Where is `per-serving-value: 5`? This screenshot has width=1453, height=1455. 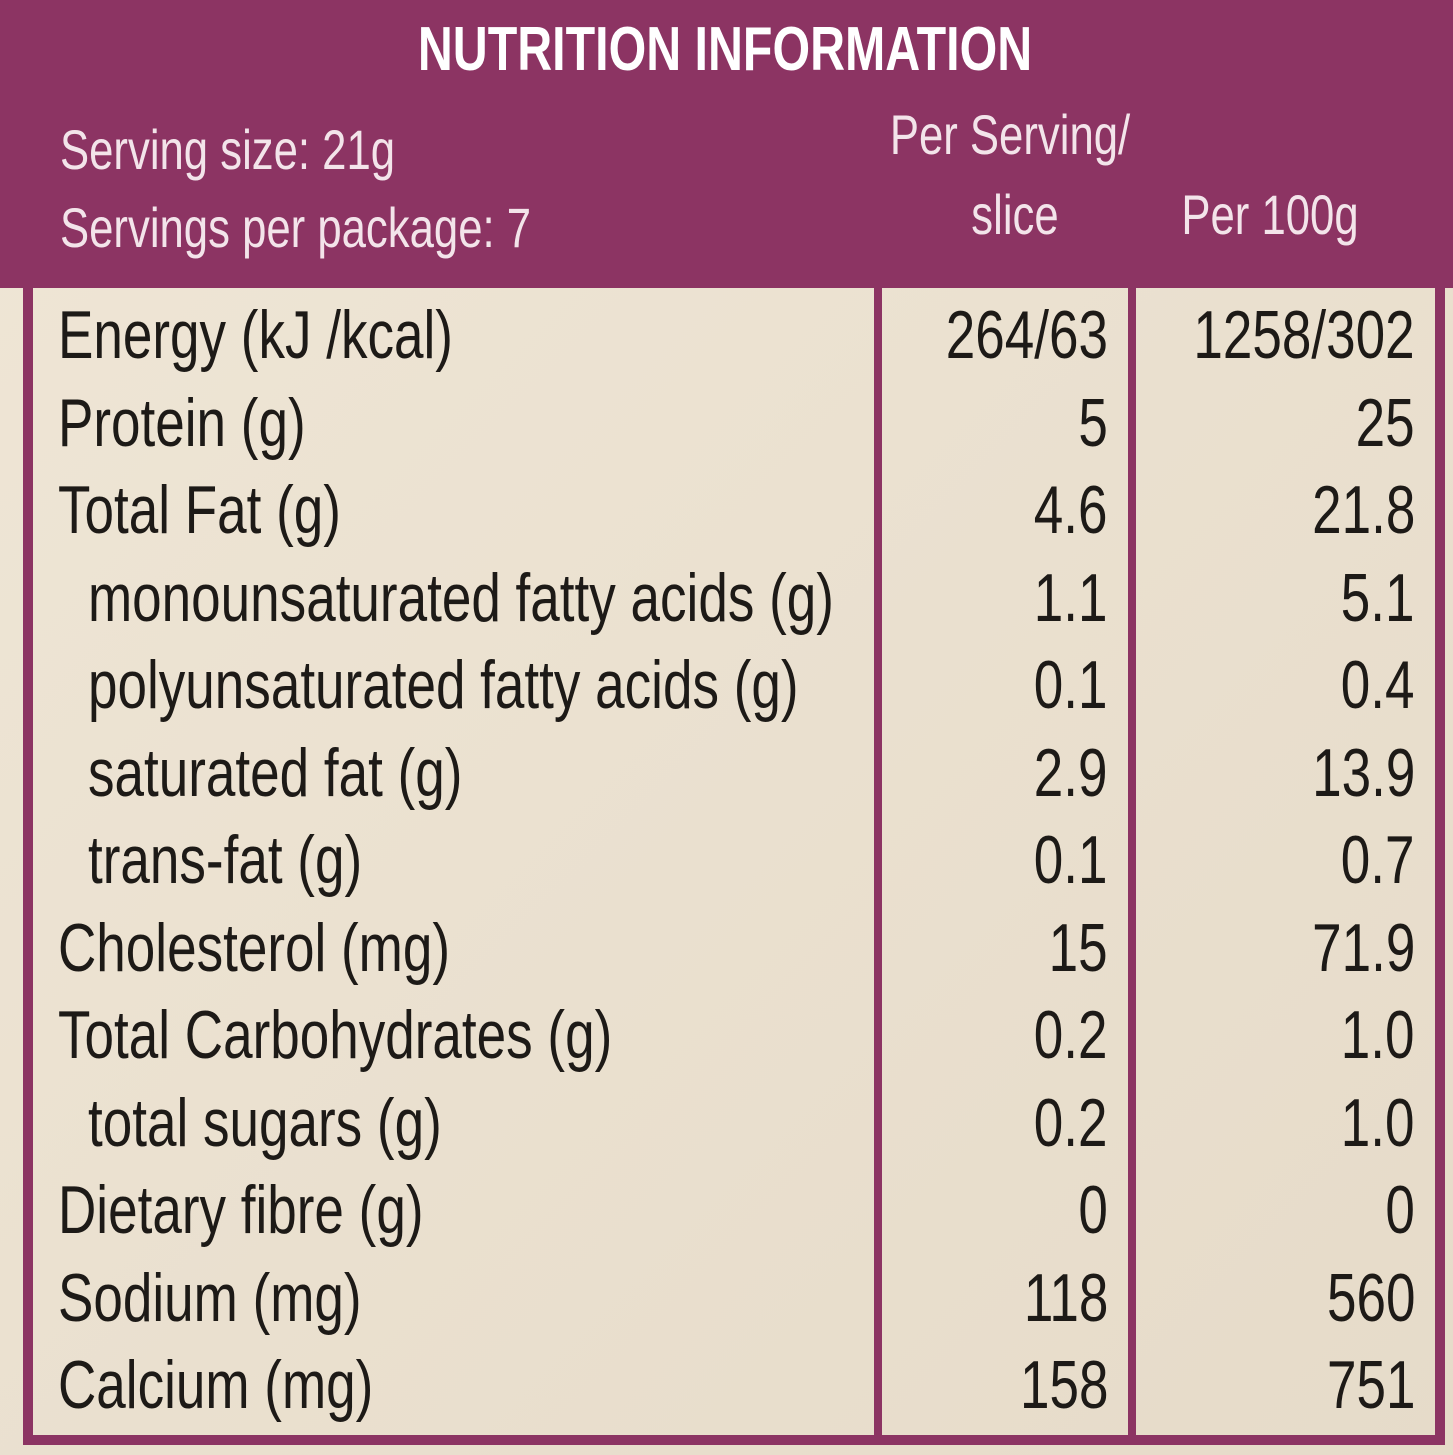 per-serving-value: 5 is located at coordinates (1093, 422).